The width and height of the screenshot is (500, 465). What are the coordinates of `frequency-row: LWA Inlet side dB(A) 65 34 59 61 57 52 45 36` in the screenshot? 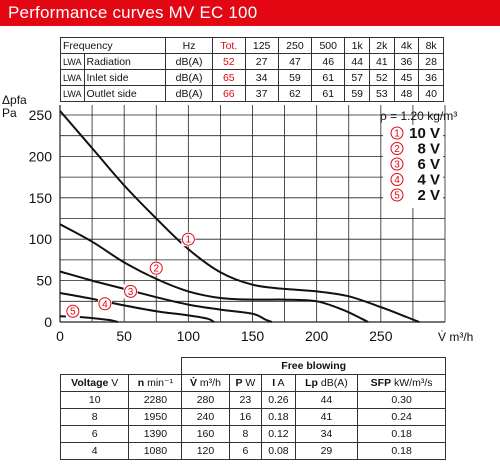 It's located at (252, 77).